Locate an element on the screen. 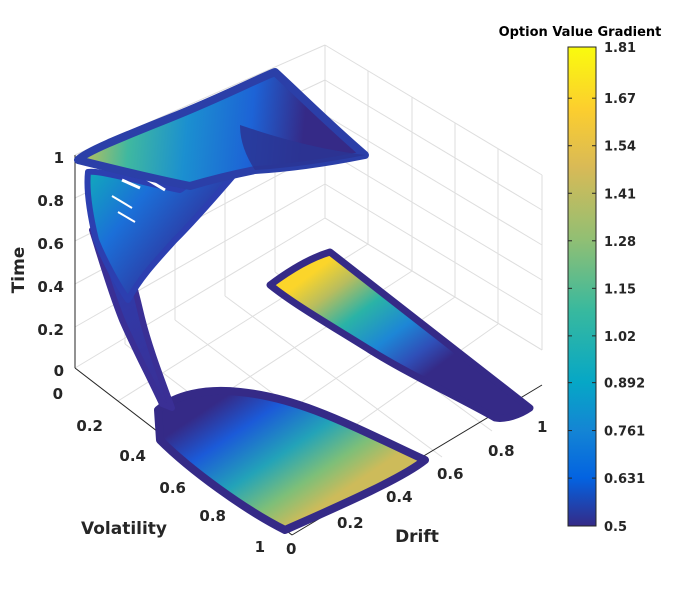 The width and height of the screenshot is (677, 595). z-tick-label: 1 is located at coordinates (59, 158).